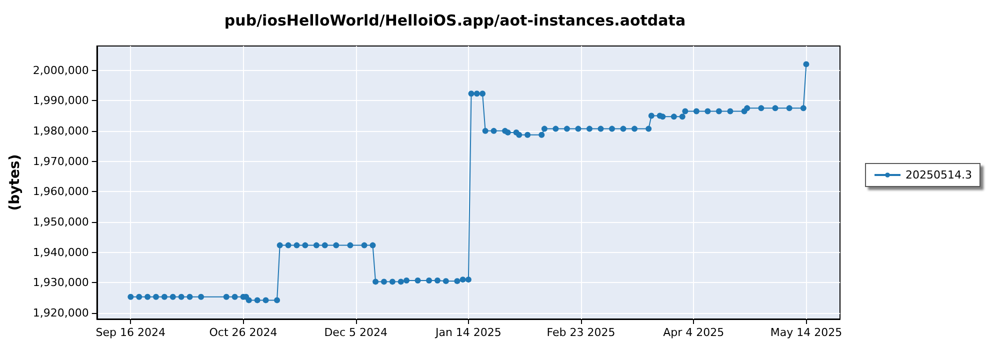 The width and height of the screenshot is (1000, 350). I want to click on x-tick-label: Feb 23 2025, so click(581, 332).